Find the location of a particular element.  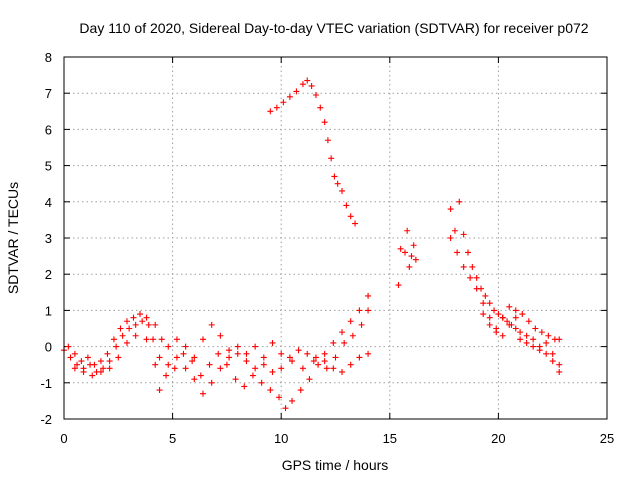

series-track-a is located at coordinates (216, 357).